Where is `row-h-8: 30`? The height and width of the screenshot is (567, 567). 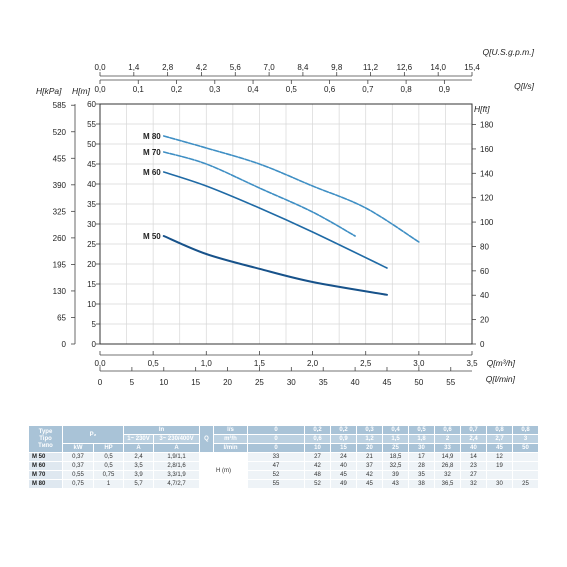
row-h-8: 30 is located at coordinates (500, 484).